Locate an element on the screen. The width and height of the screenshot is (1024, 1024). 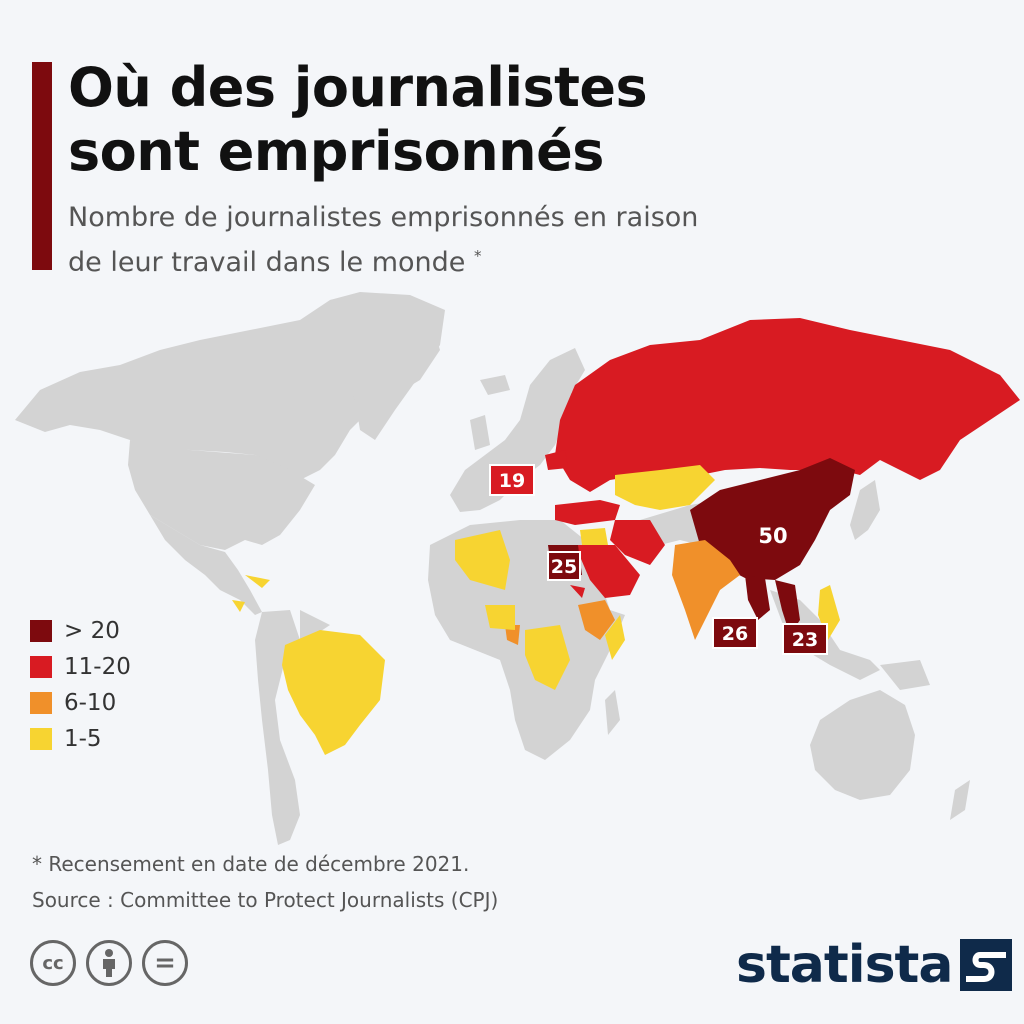
europe is located at coordinates (512, 448).